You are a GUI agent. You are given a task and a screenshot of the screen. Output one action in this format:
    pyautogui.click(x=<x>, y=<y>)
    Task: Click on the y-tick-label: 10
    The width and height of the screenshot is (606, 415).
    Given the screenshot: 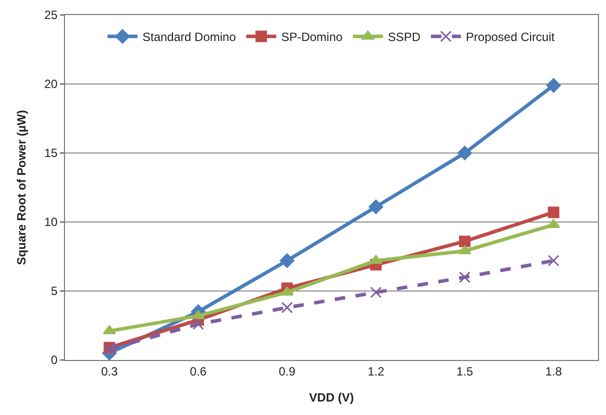 What is the action you would take?
    pyautogui.click(x=51, y=222)
    